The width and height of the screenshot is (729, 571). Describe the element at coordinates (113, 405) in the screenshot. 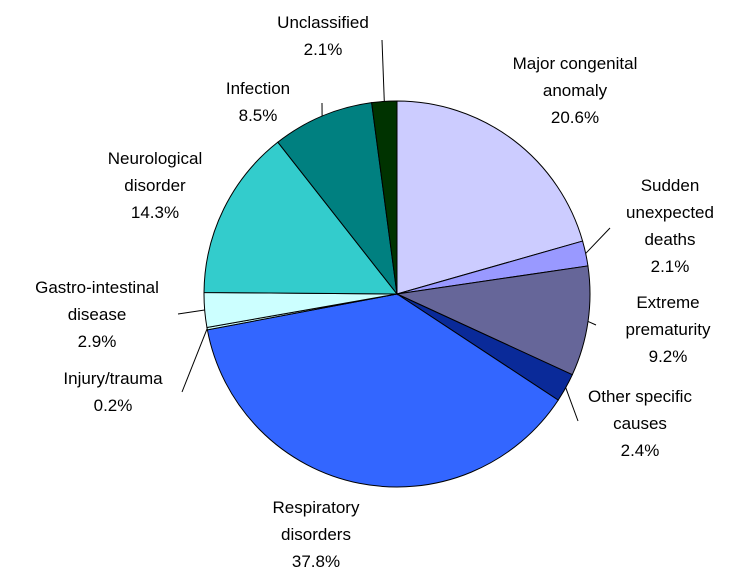

I see `value-label: 0.2%` at that location.